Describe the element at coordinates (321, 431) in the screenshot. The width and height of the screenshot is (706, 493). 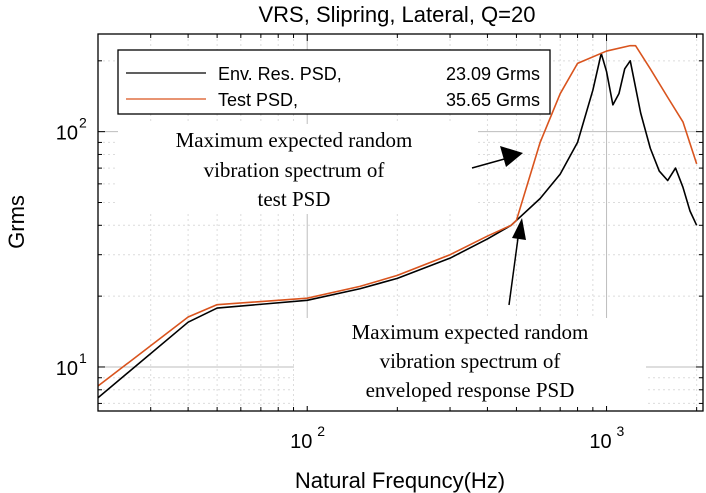
I see `x-tick-label-exponent: 2` at that location.